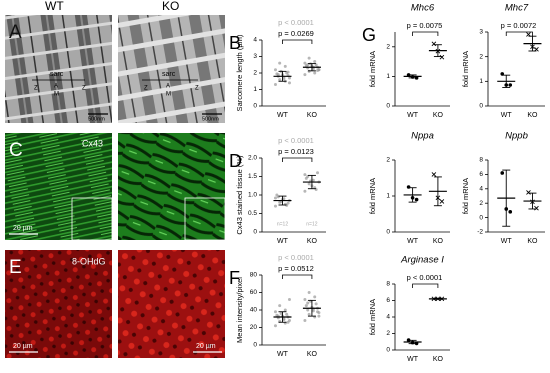 The image size is (550, 373). I want to click on column-header: WT, so click(54, 6).